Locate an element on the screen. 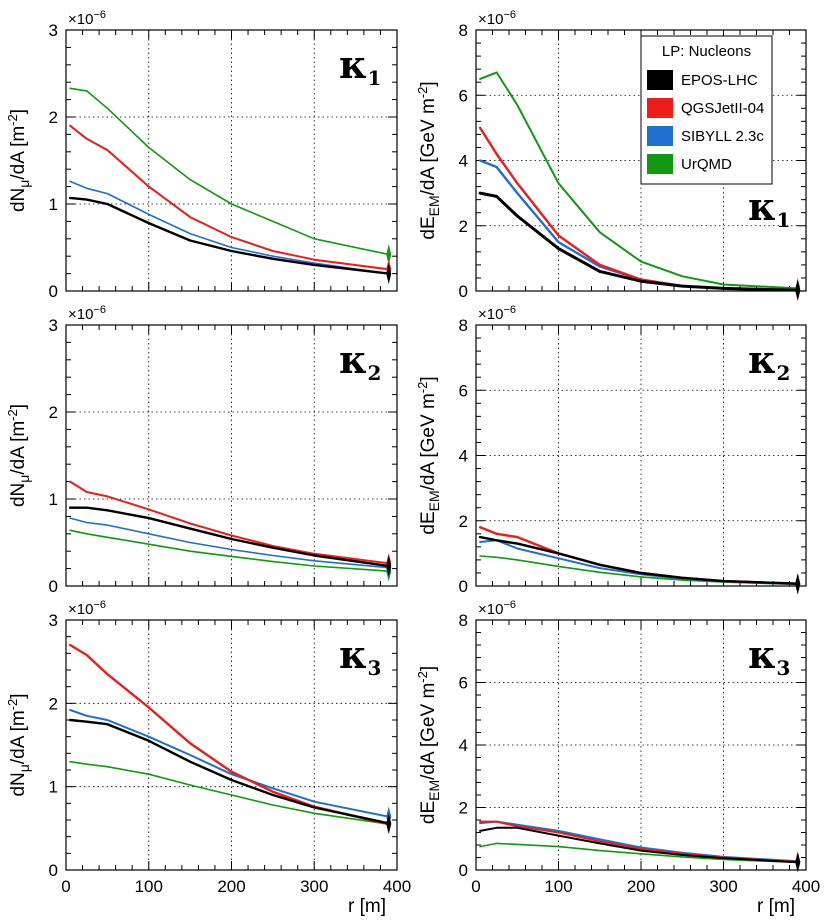 The height and width of the screenshot is (921, 830). legend-swatch-urqmd is located at coordinates (660, 164).